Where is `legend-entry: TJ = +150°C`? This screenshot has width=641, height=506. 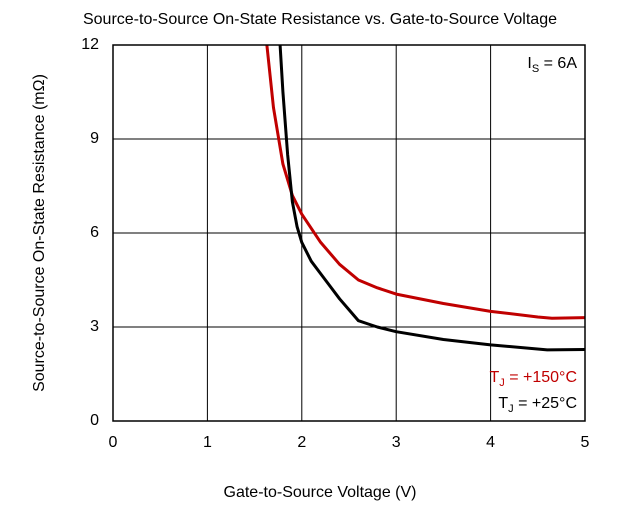 legend-entry: TJ = +150°C is located at coordinates (533, 379).